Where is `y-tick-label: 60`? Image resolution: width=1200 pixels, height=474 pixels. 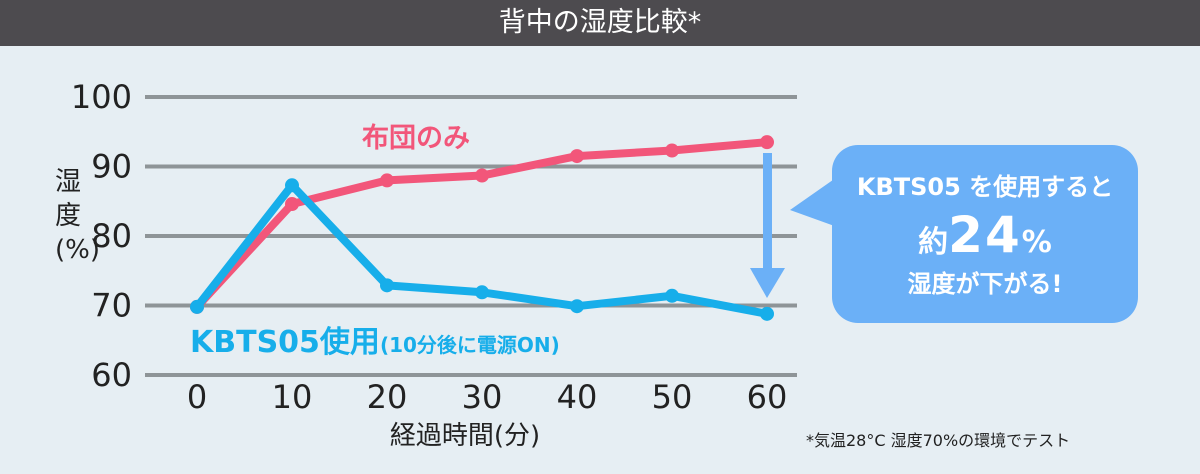 y-tick-label: 60 is located at coordinates (111, 375).